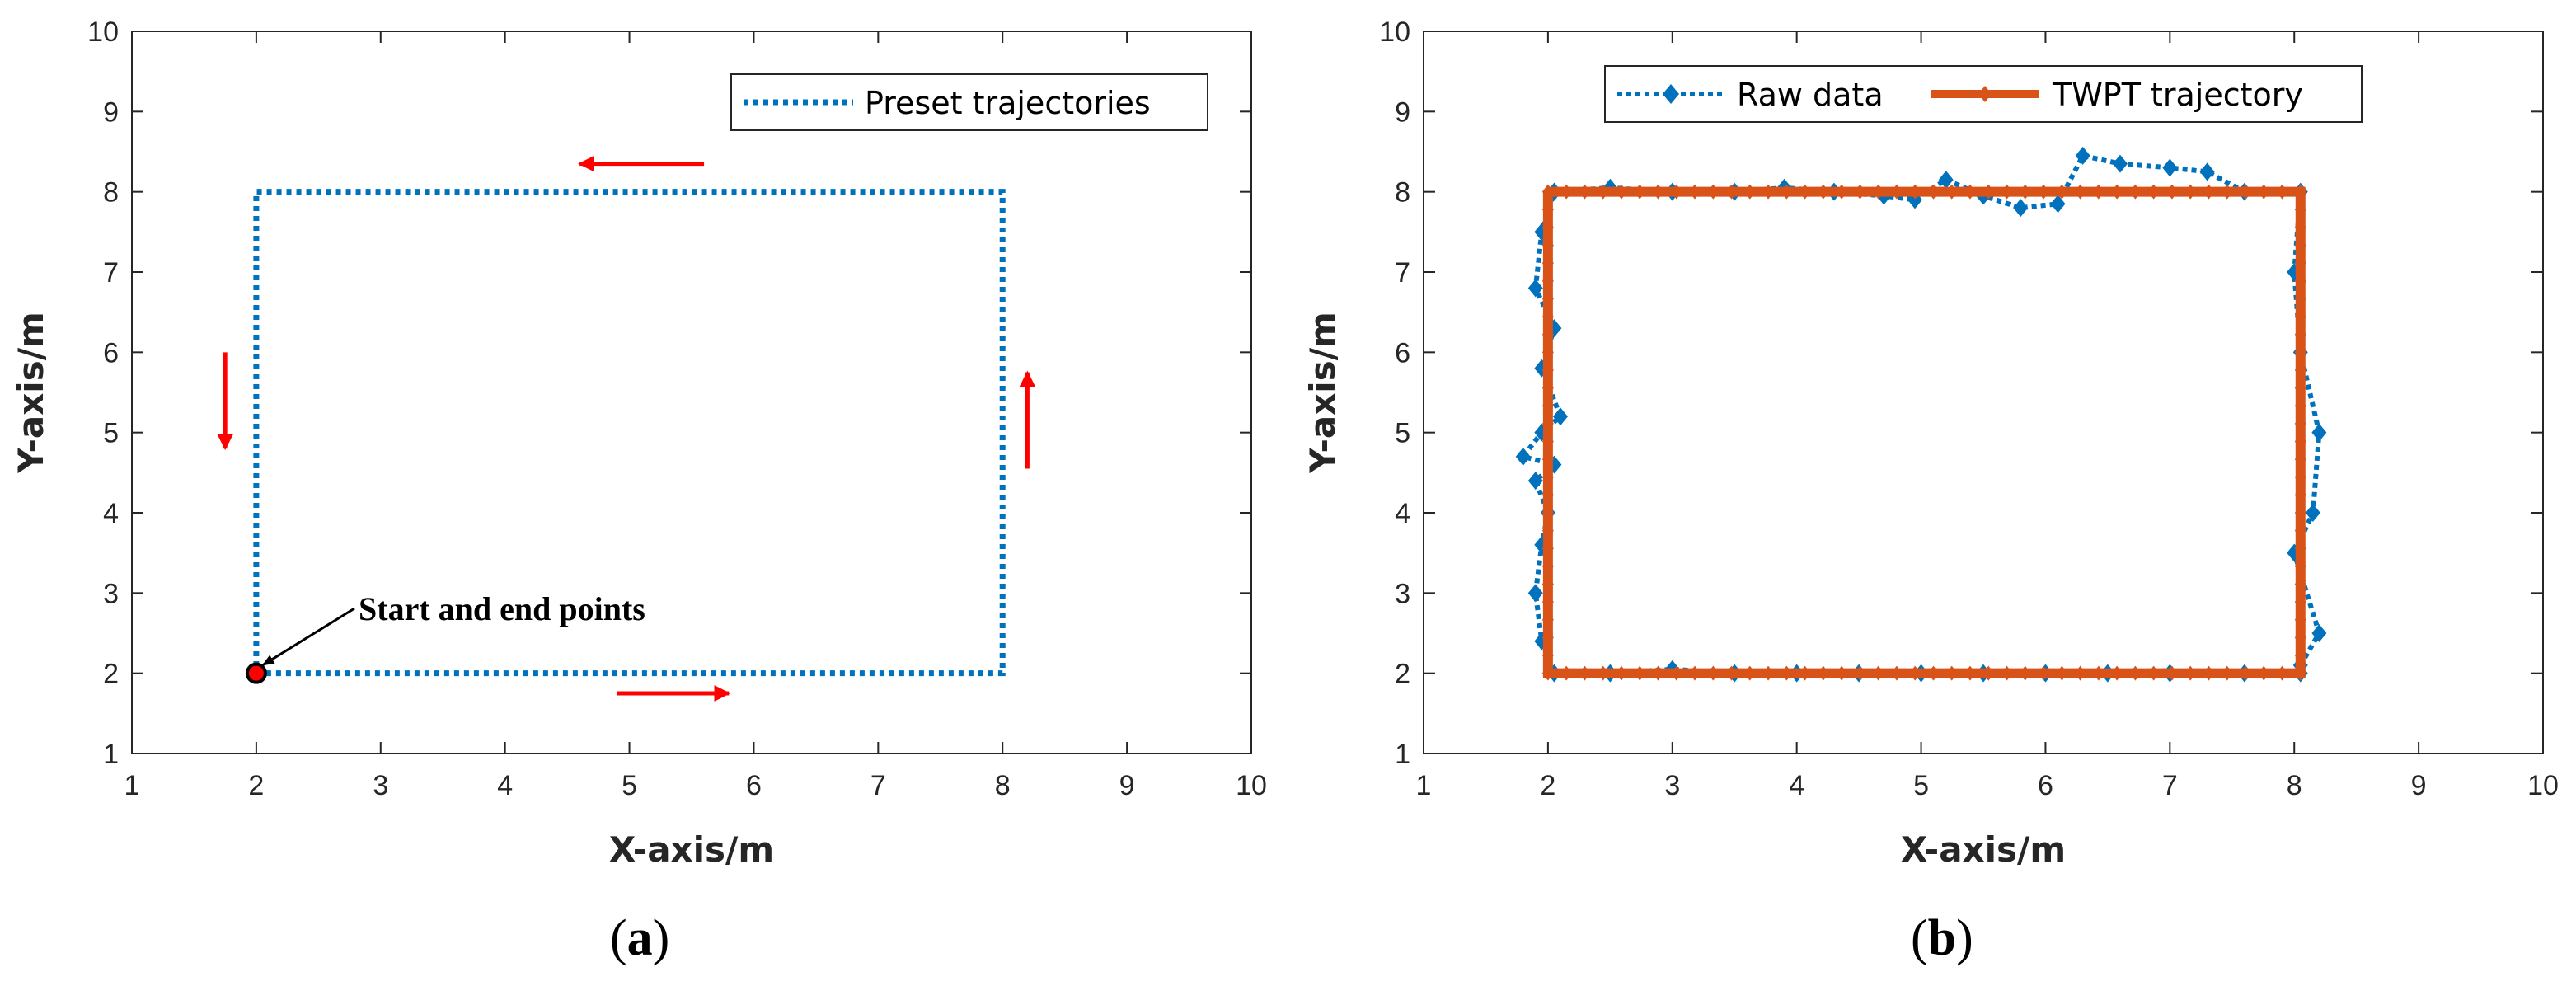 Image resolution: width=2576 pixels, height=986 pixels. Describe the element at coordinates (111, 273) in the screenshot. I see `y-tick-label: 7` at that location.